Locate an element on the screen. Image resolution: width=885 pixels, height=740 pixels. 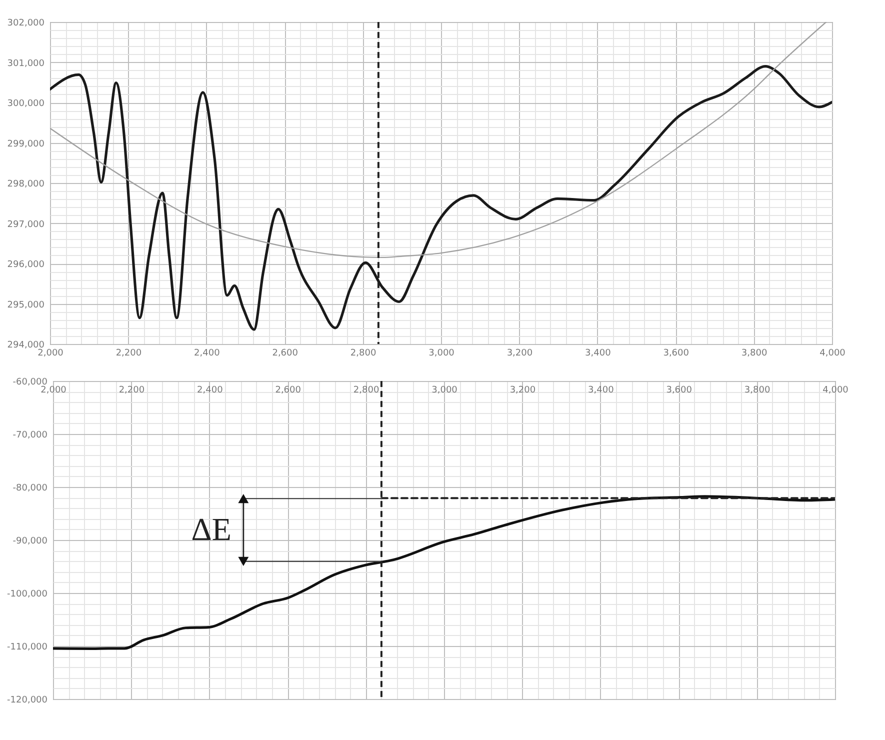
y-tick-label: 301,000 is located at coordinates (26, 63).